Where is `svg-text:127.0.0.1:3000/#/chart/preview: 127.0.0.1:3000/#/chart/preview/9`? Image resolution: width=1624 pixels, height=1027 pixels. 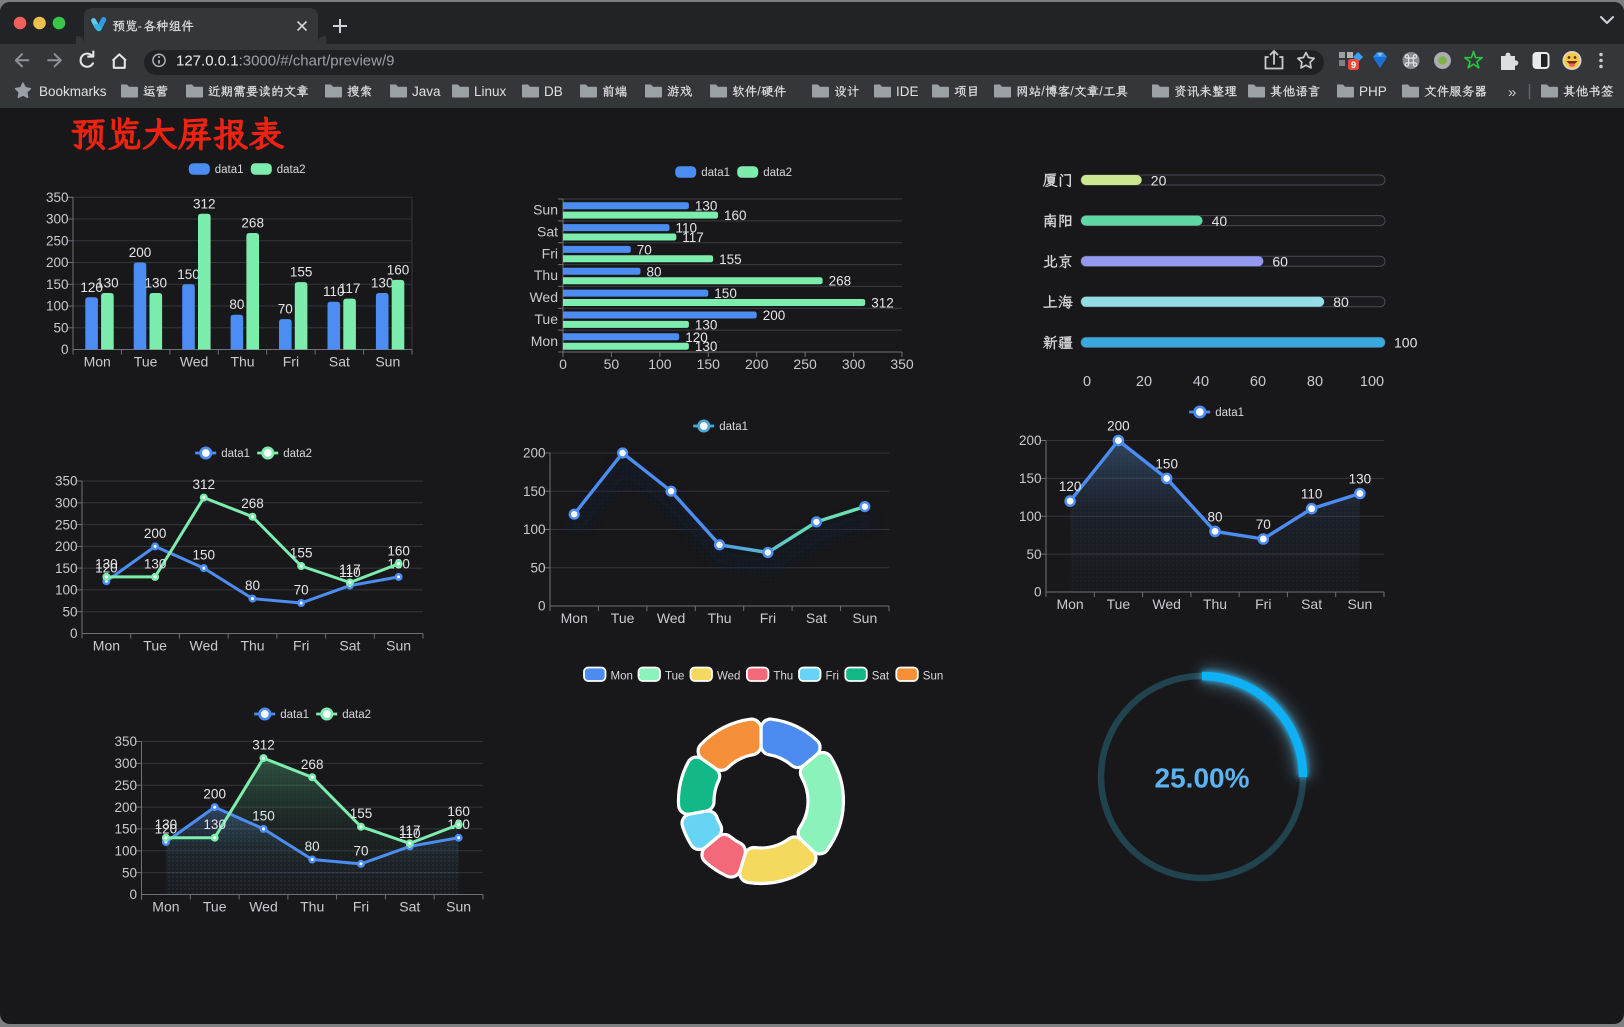
svg-text:127.0.0.1:3000/#/chart/preview: 127.0.0.1:3000/#/chart/preview/9 is located at coordinates (285, 61).